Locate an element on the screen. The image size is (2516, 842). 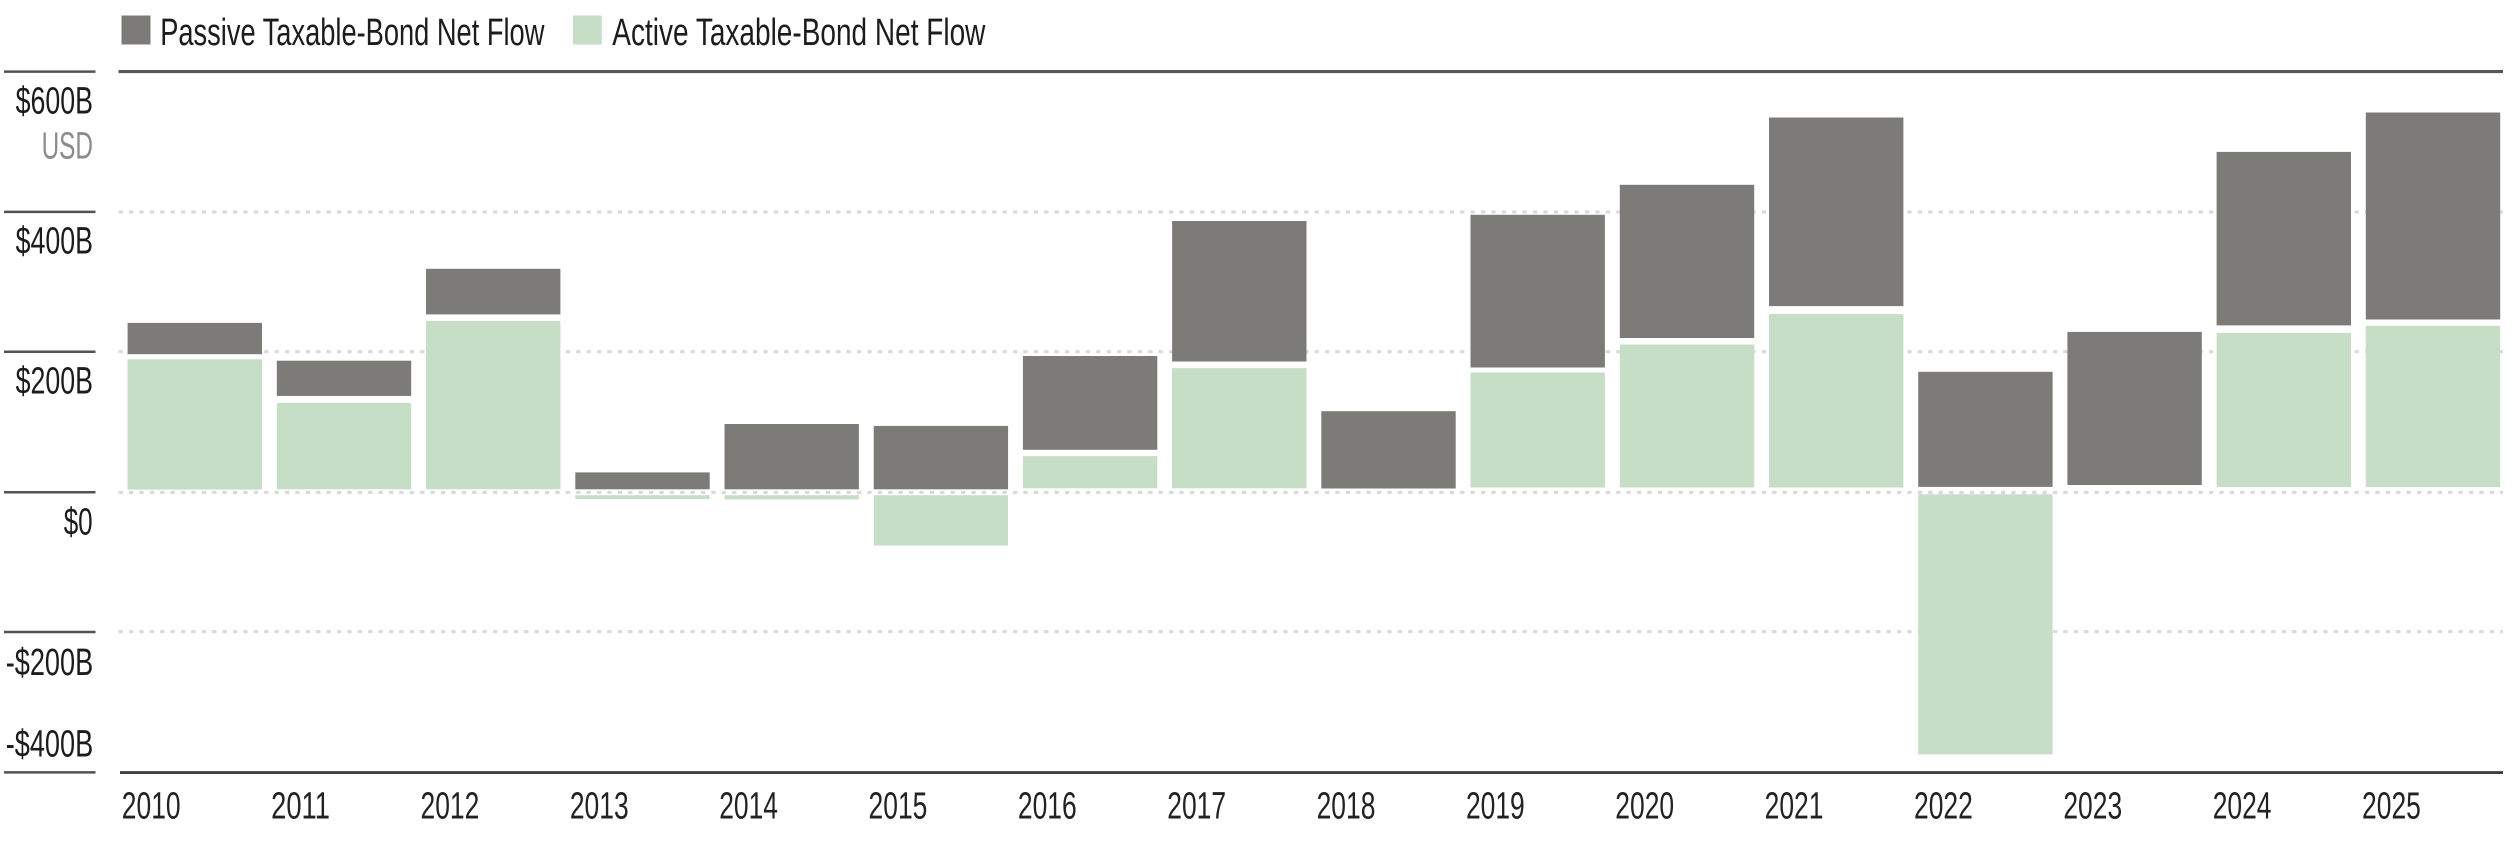
svg-text: 2020 is located at coordinates (1644, 807).